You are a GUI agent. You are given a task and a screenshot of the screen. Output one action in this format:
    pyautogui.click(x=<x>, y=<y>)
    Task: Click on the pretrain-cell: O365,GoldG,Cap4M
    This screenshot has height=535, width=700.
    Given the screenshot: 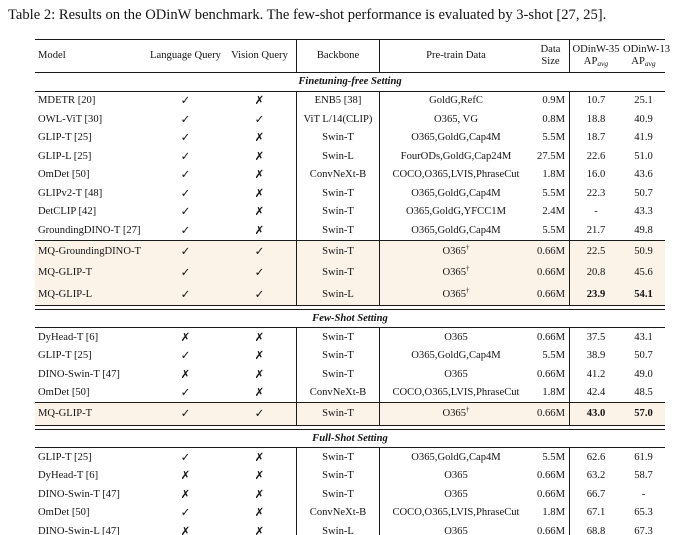 What is the action you would take?
    pyautogui.click(x=456, y=230)
    